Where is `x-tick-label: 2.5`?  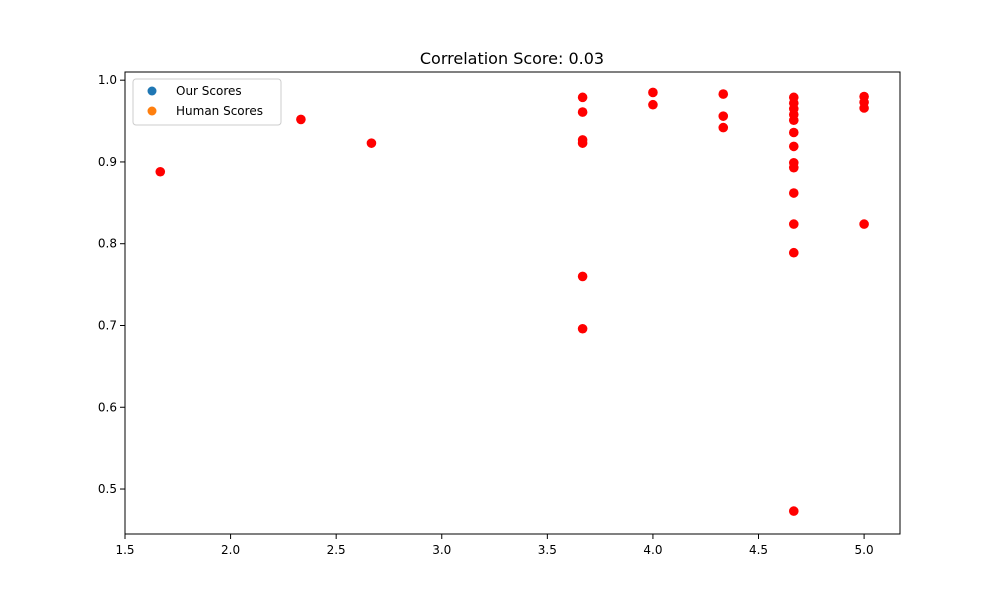 x-tick-label: 2.5 is located at coordinates (336, 550).